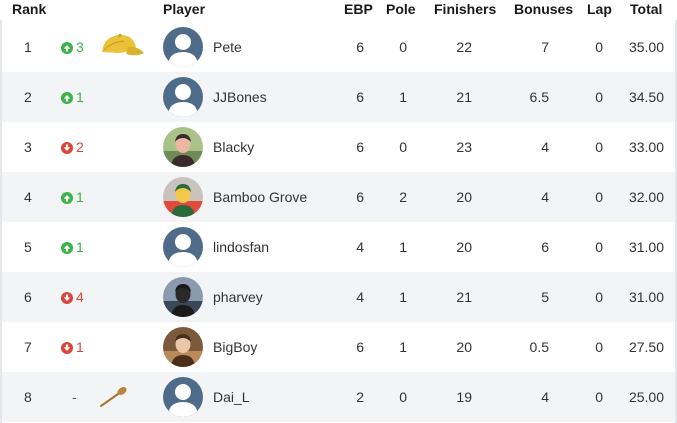 This screenshot has height=423, width=677. What do you see at coordinates (29, 9) in the screenshot?
I see `header-rank: Rank` at bounding box center [29, 9].